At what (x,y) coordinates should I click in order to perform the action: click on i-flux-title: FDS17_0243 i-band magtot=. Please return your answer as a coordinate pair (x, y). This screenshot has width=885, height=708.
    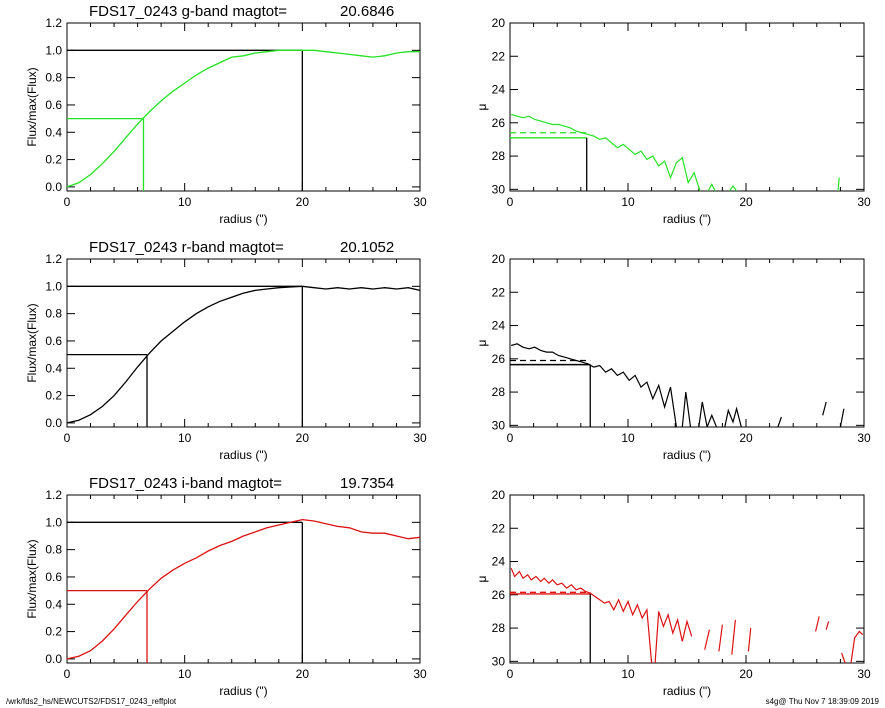
    Looking at the image, I should click on (185, 483).